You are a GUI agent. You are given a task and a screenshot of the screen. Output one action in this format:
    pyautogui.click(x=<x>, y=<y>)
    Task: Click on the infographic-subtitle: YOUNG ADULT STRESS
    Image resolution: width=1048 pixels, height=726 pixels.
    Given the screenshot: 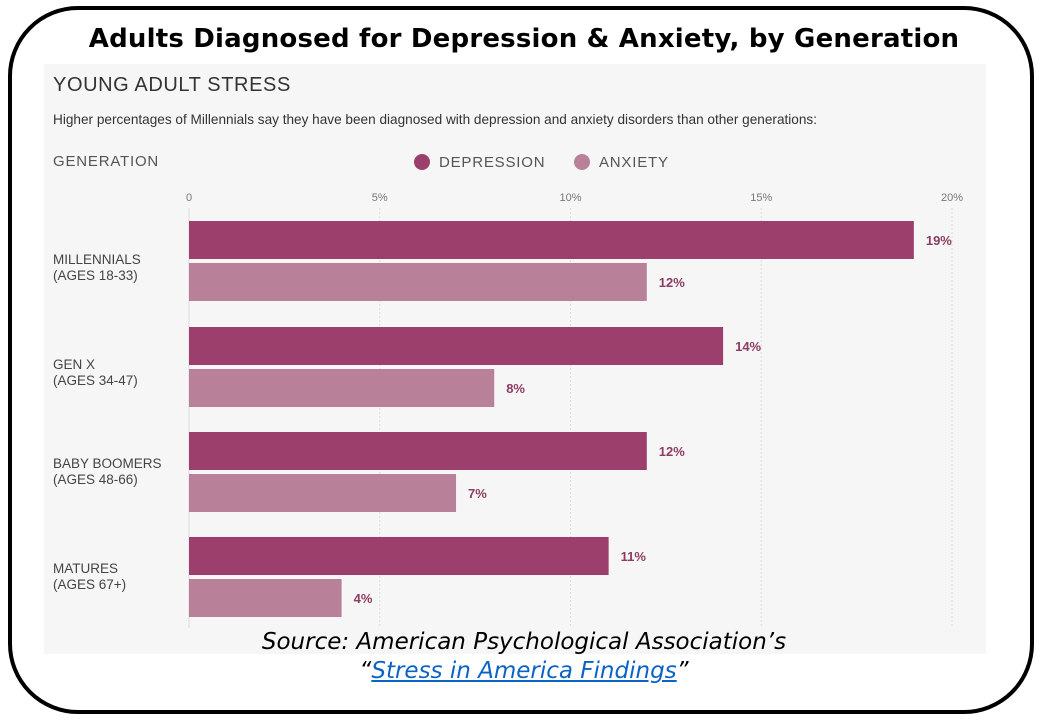 What is the action you would take?
    pyautogui.click(x=172, y=85)
    